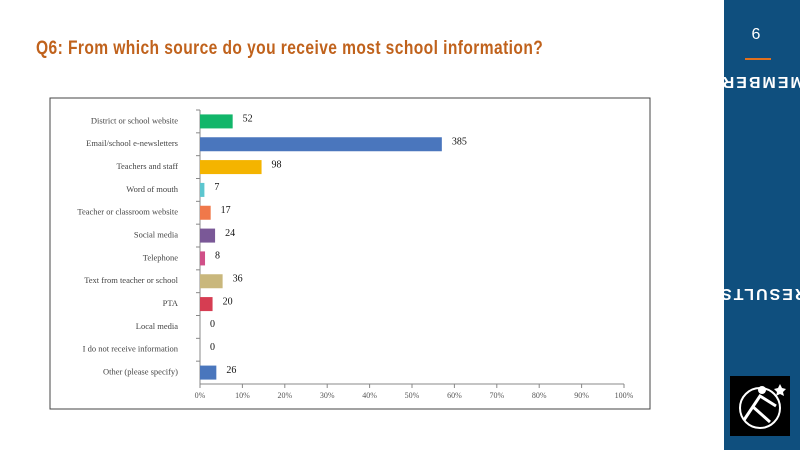 Image resolution: width=800 pixels, height=450 pixels. What do you see at coordinates (140, 372) in the screenshot?
I see `y-tick-label: Other (please specify)` at bounding box center [140, 372].